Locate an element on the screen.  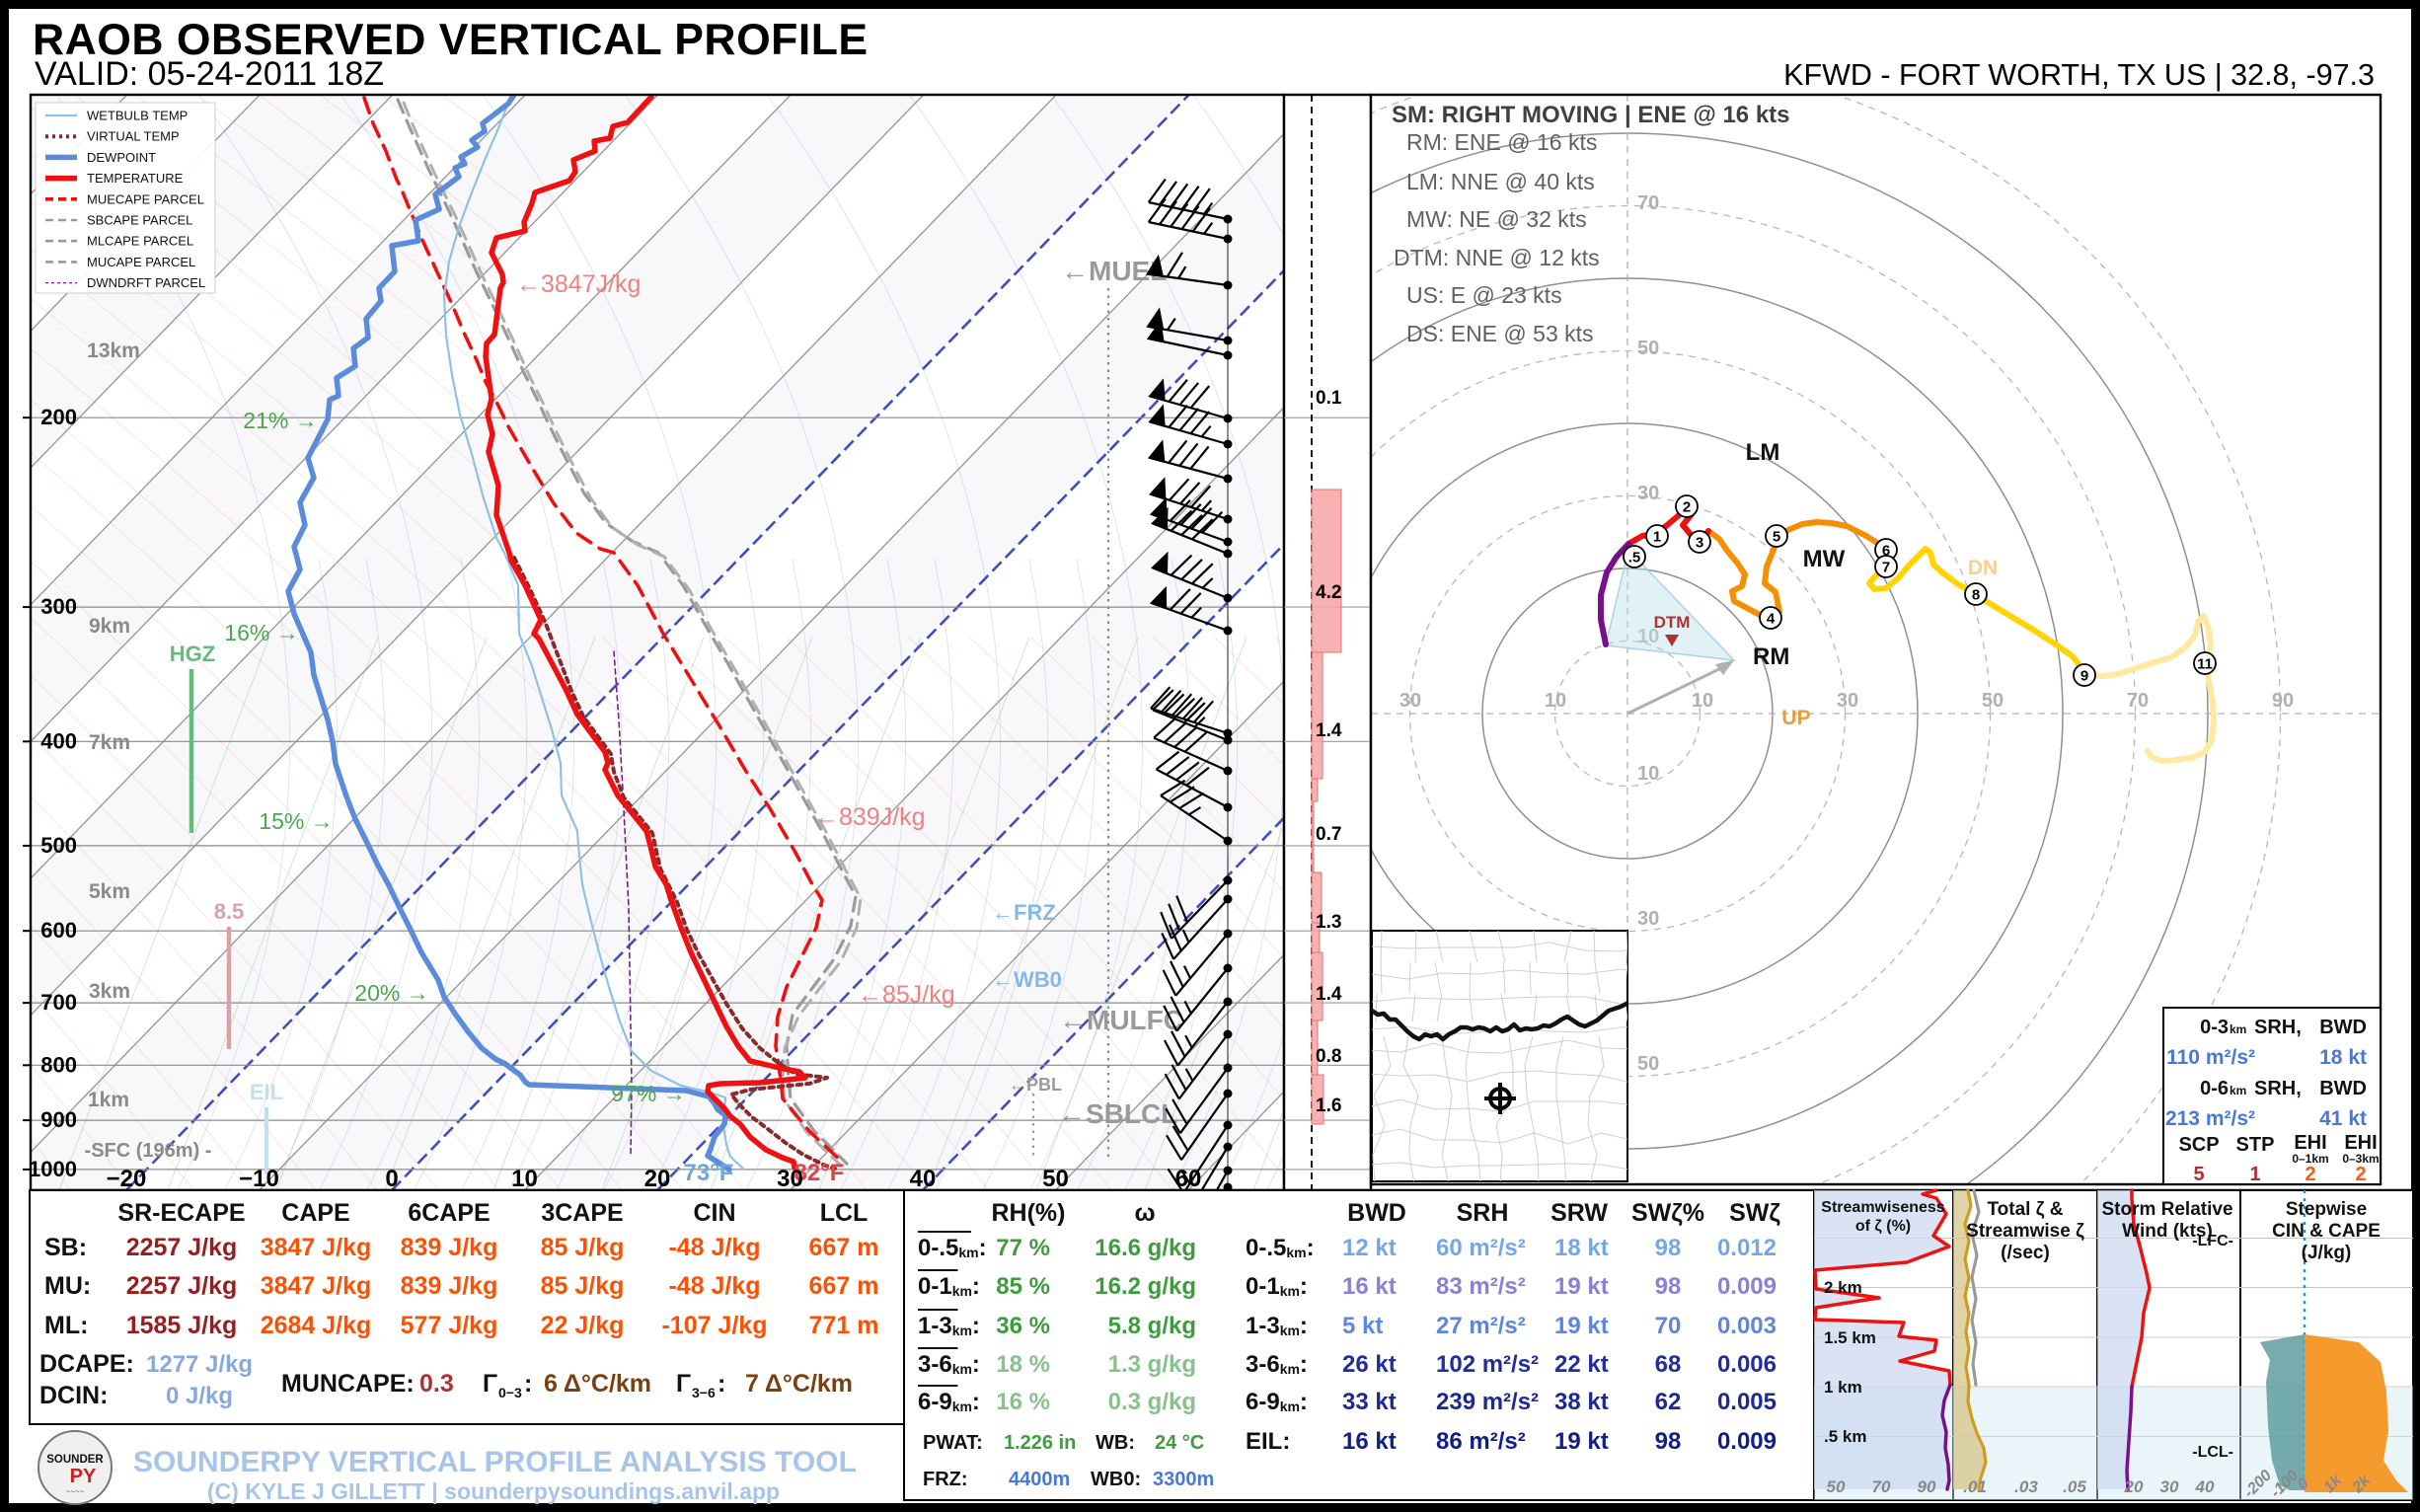
svg-text: 18 % is located at coordinates (1023, 1364).